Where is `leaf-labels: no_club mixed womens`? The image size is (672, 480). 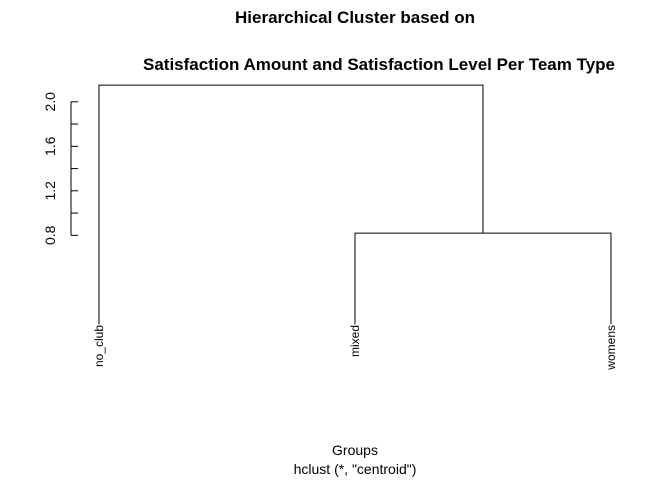 leaf-labels: no_club mixed womens is located at coordinates (355, 348).